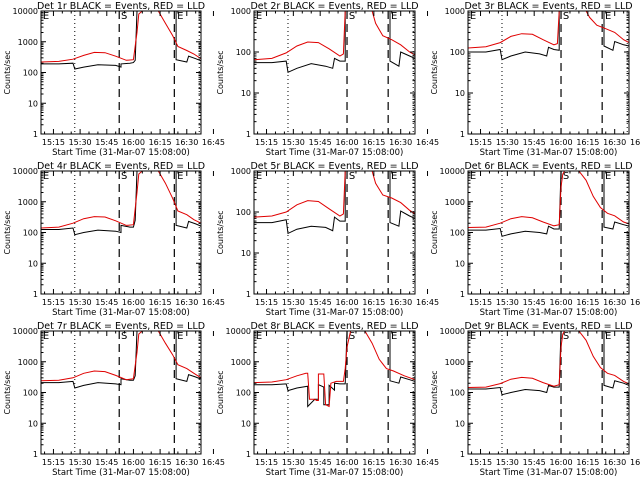  What do you see at coordinates (548, 326) in the screenshot?
I see `panel-title: Det 9r BLACK = Events, RED = LLD` at bounding box center [548, 326].